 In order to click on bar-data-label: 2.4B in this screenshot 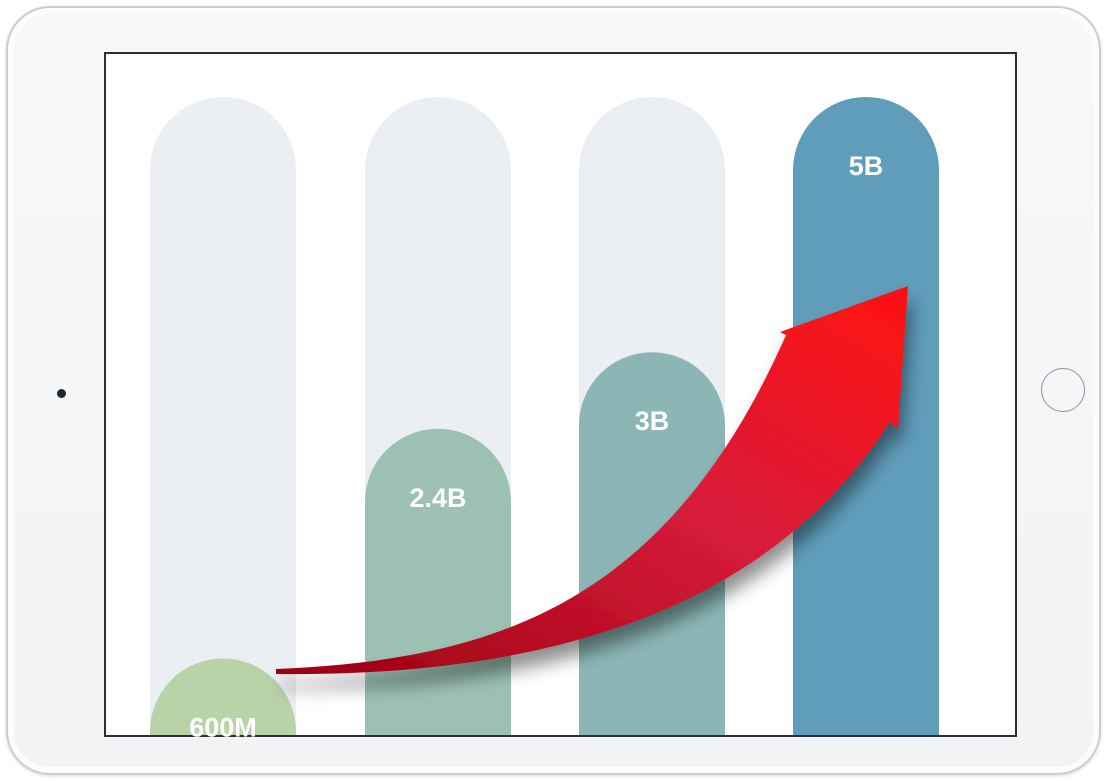, I will do `click(437, 498)`.